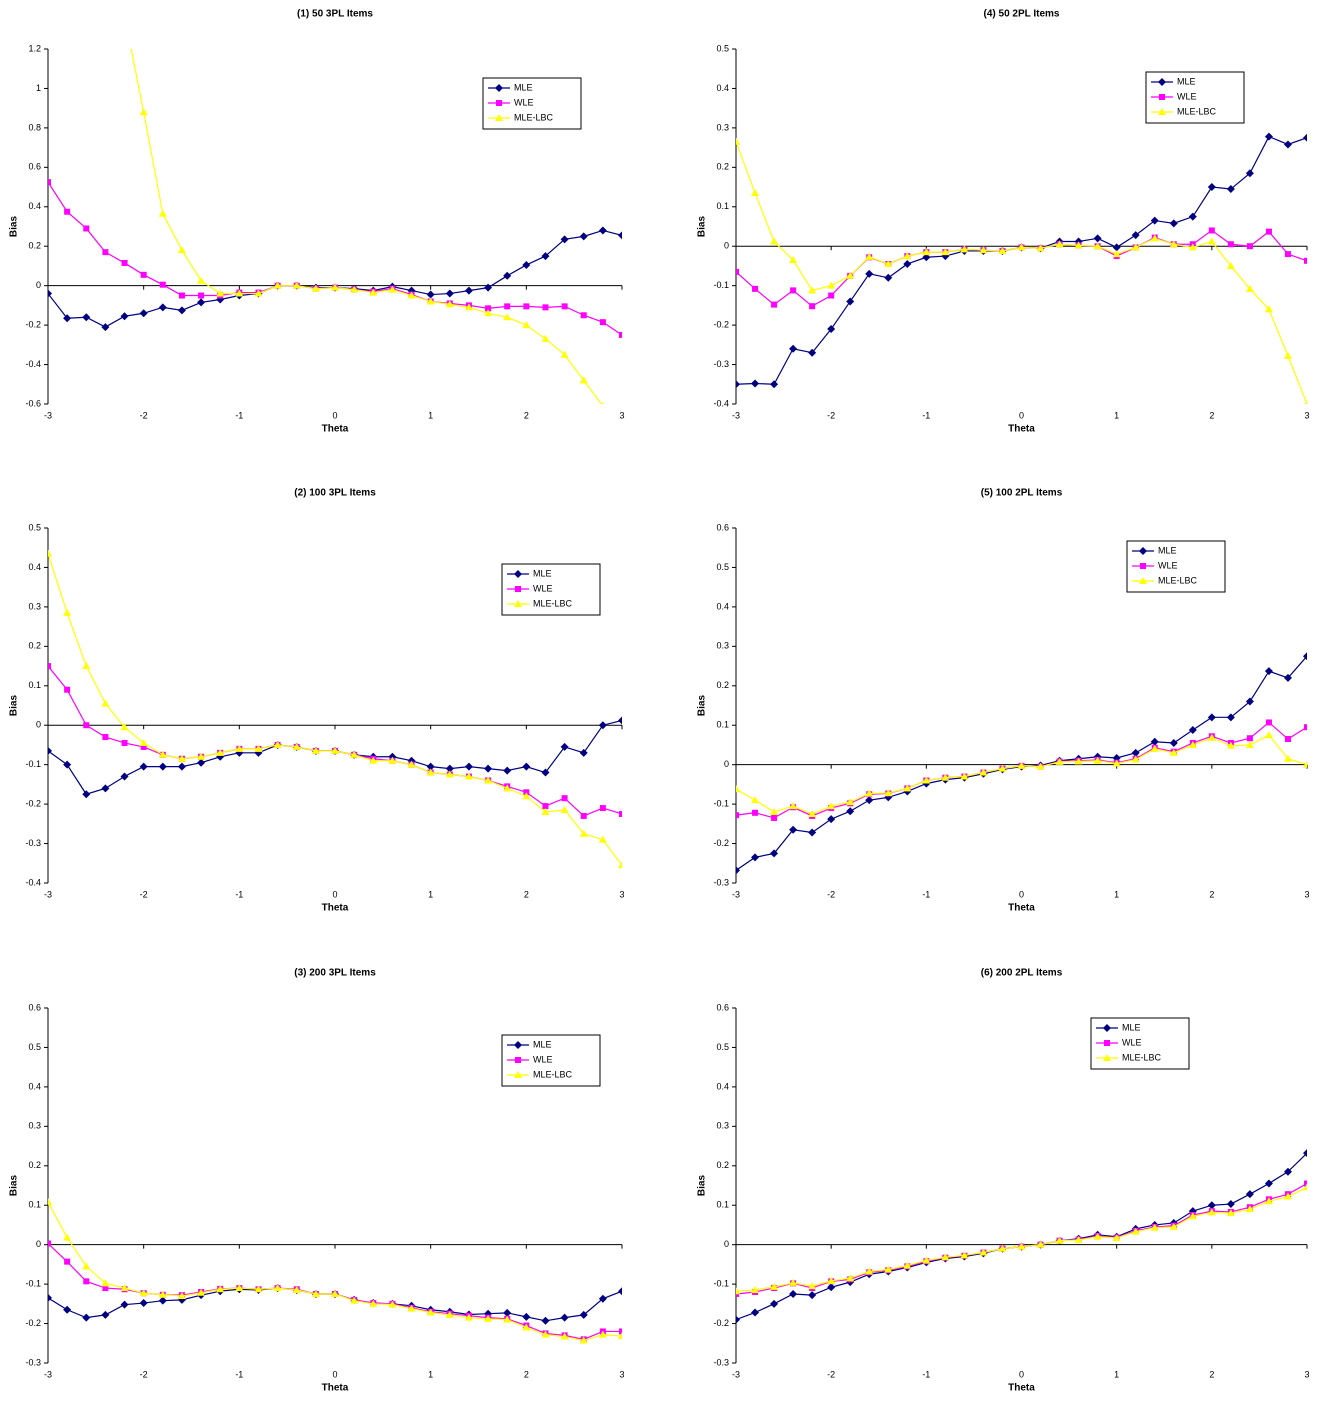 The image size is (1318, 1401). Describe the element at coordinates (34, 527) in the screenshot. I see `y-tick-label: 0.5` at that location.